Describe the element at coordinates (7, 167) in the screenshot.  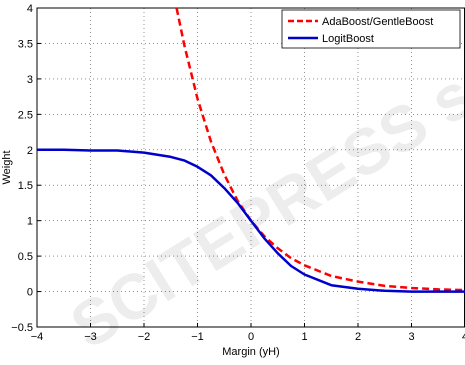
I see `y-axis-label: Weight` at that location.